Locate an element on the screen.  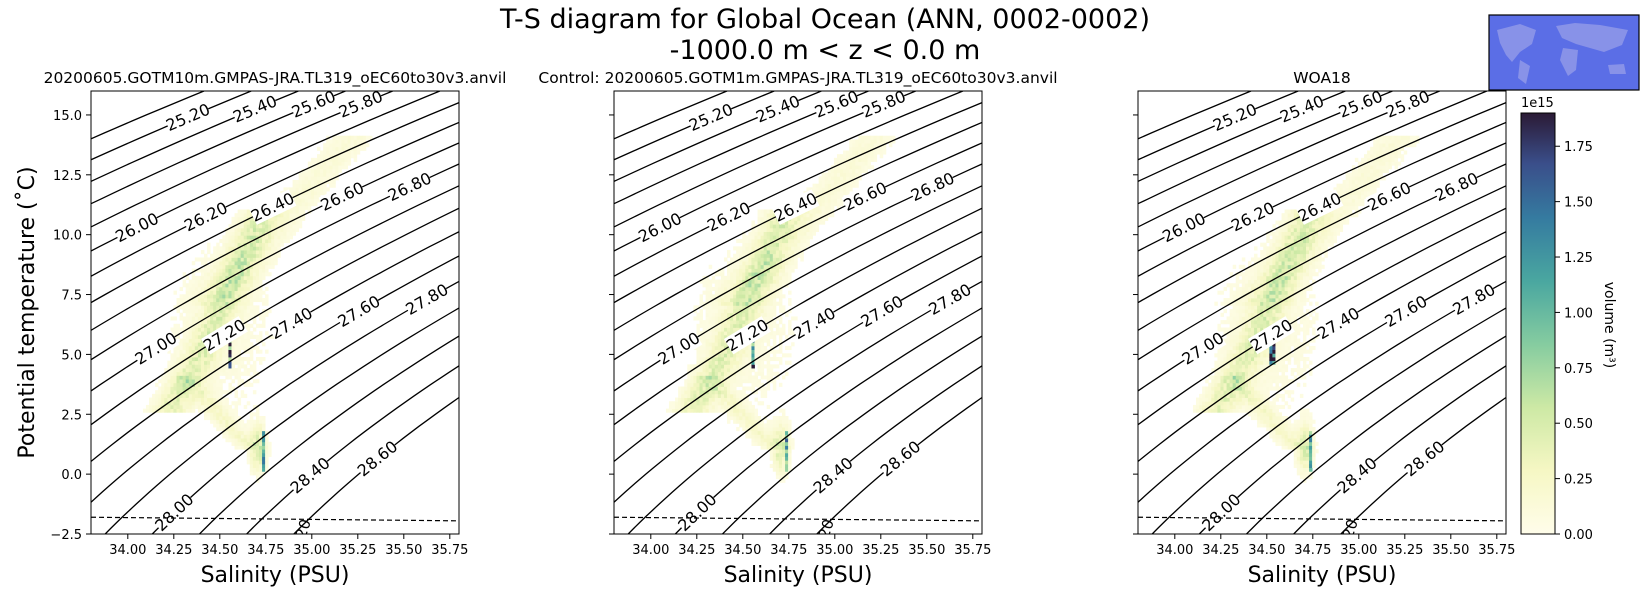
density-contour is located at coordinates (281, 407).